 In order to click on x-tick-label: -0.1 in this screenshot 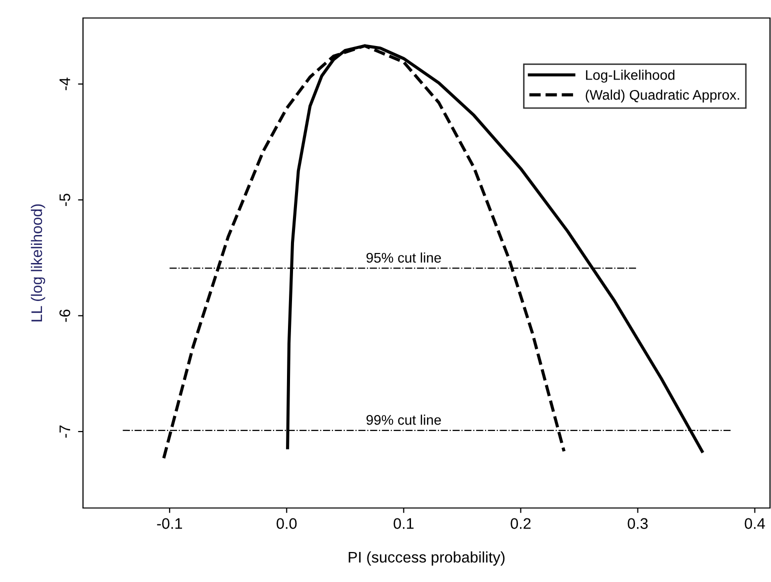, I will do `click(169, 523)`.